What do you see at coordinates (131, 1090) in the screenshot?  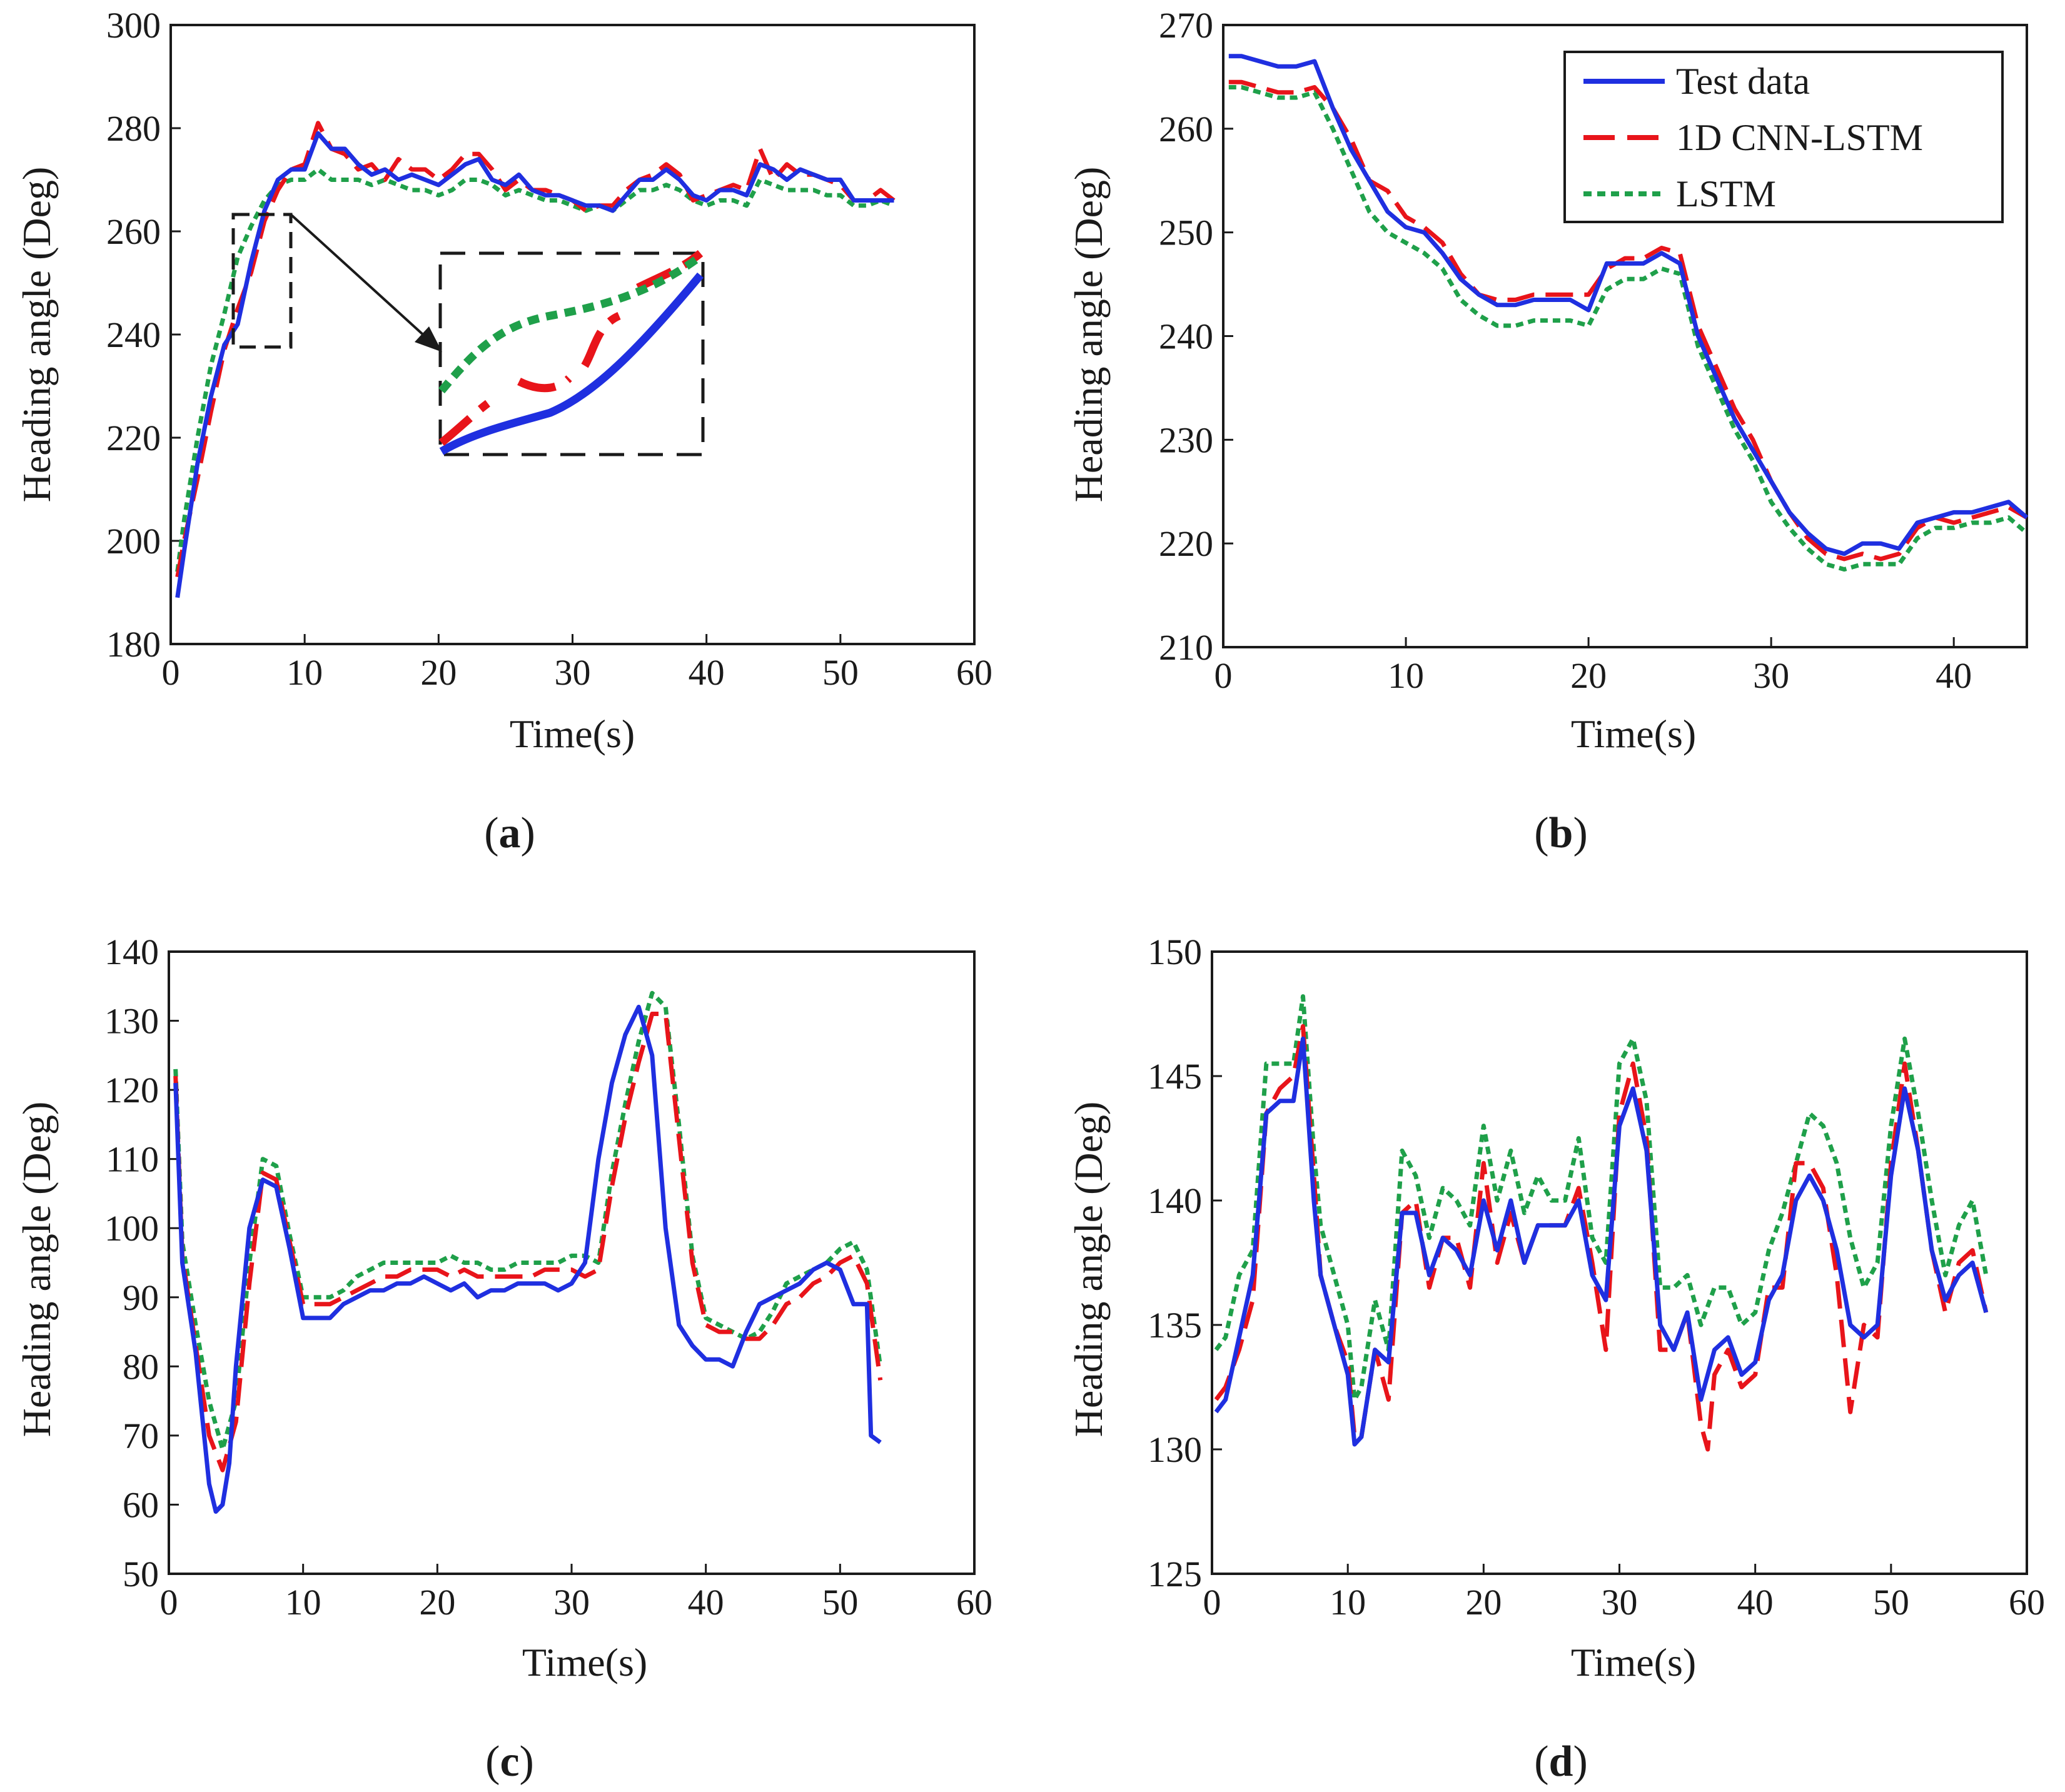 I see `panel-c-ytick-label: 120` at bounding box center [131, 1090].